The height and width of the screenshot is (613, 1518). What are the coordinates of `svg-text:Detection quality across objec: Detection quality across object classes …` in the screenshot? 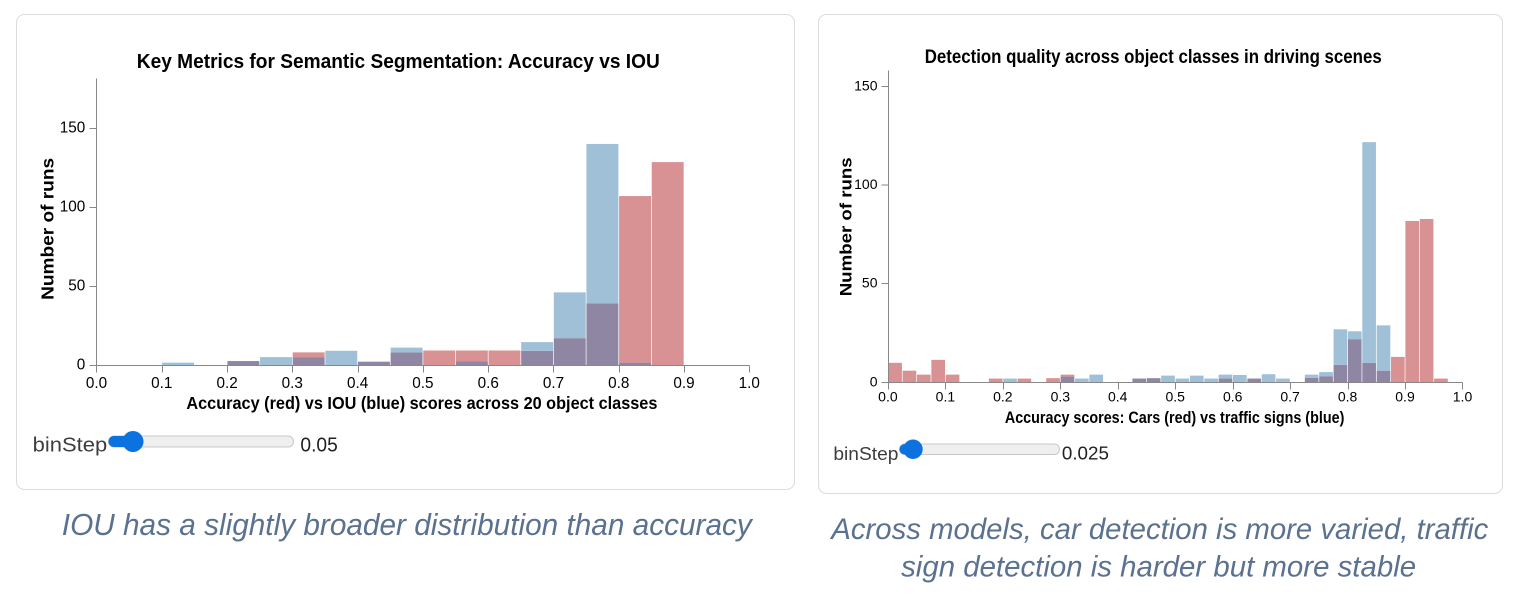 It's located at (1153, 57).